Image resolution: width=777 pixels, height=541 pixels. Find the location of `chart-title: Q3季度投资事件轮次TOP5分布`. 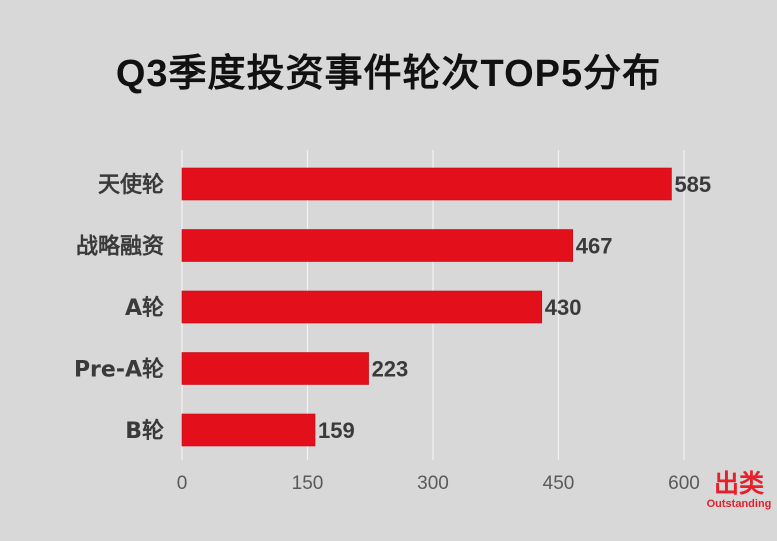

chart-title: Q3季度投资事件轮次TOP5分布 is located at coordinates (388, 74).